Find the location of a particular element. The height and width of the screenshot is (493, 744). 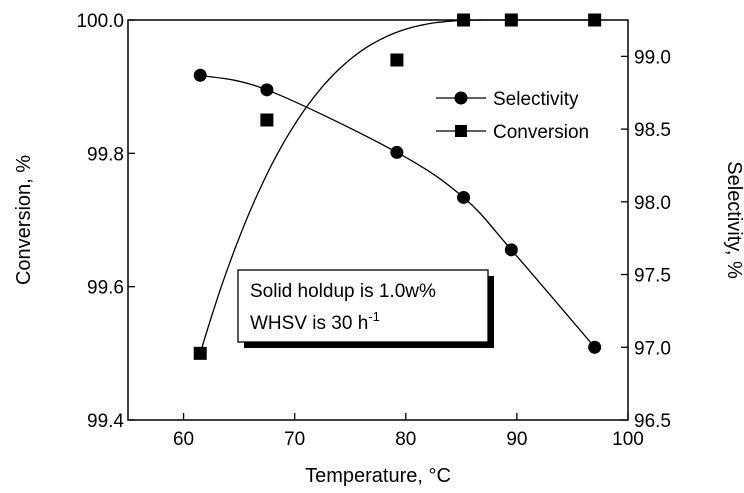

x-tick-label: 60 is located at coordinates (183, 439).